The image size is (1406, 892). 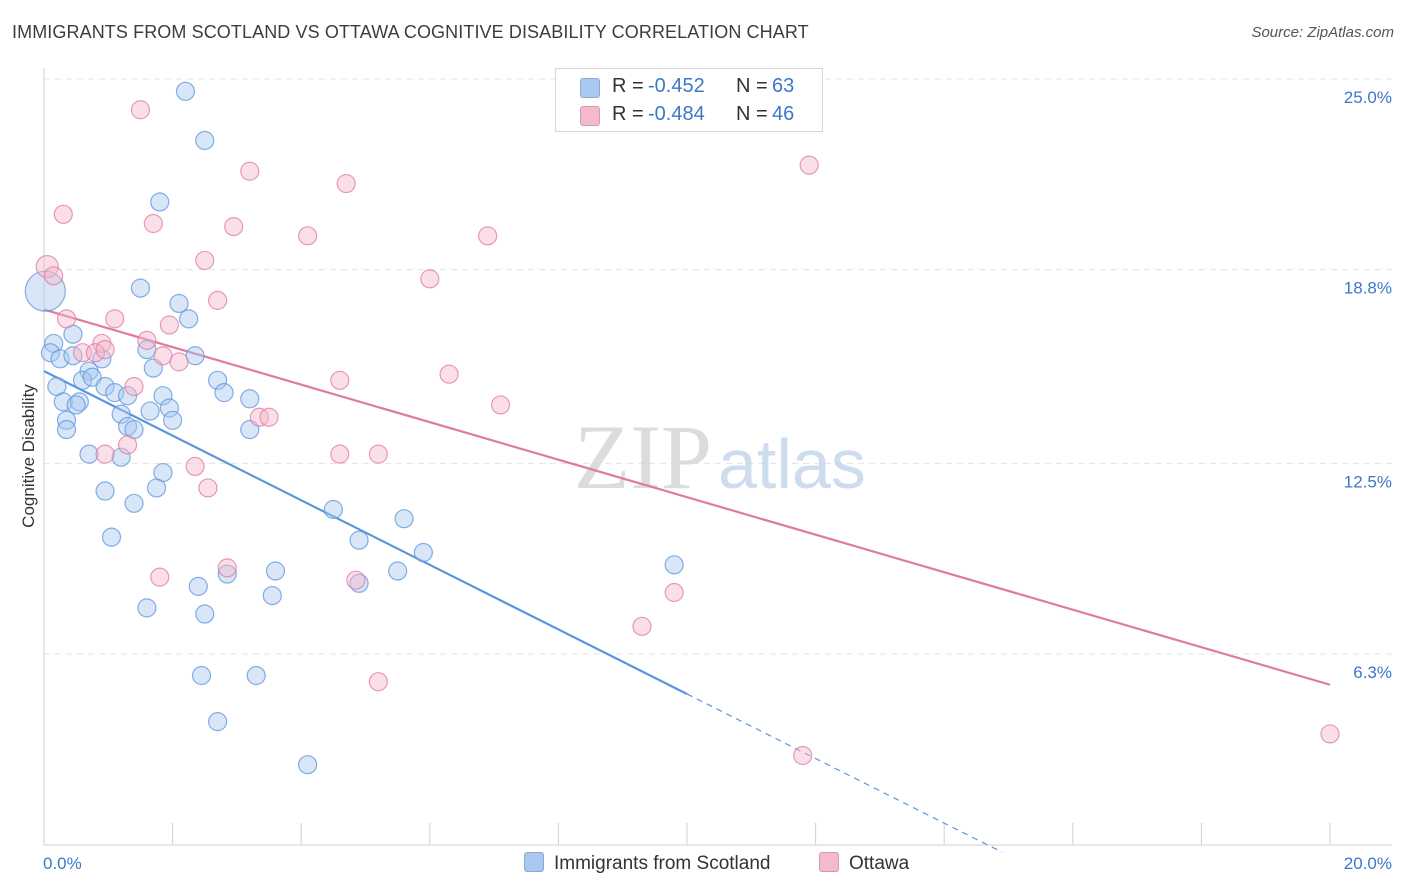 I want to click on legend-item-scotland: Immigrants from Scotland, so click(x=647, y=863).